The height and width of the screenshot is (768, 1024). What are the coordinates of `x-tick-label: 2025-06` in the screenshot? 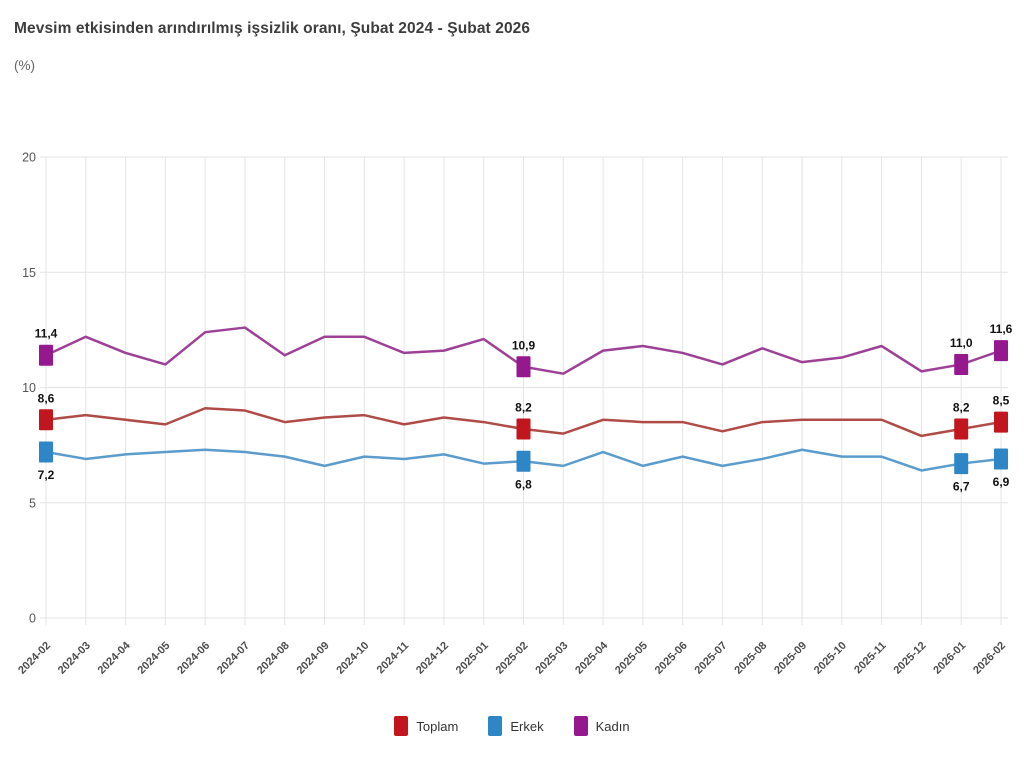 It's located at (671, 658).